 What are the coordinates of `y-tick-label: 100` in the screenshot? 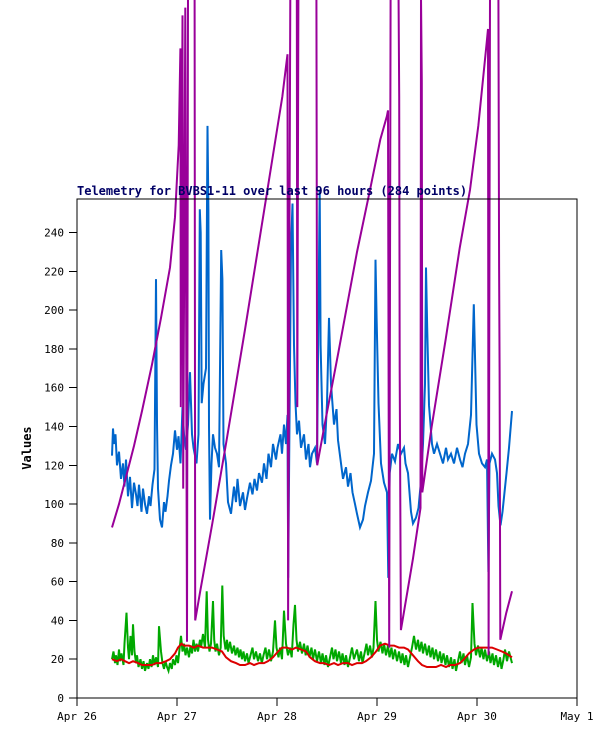 It's located at (54, 504).